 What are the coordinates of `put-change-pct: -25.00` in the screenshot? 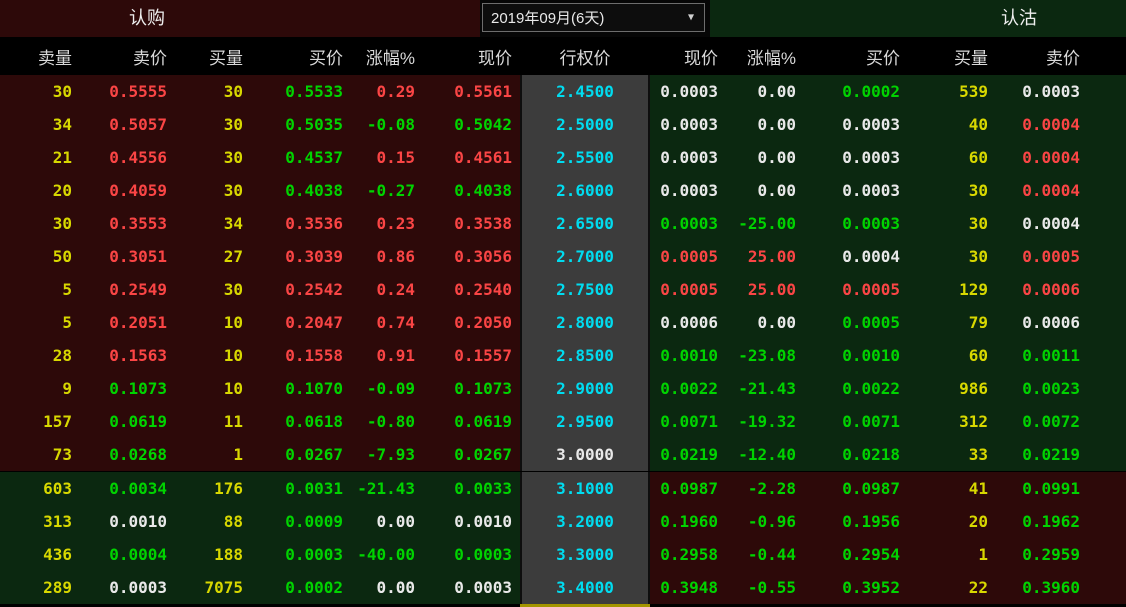 It's located at (765, 223).